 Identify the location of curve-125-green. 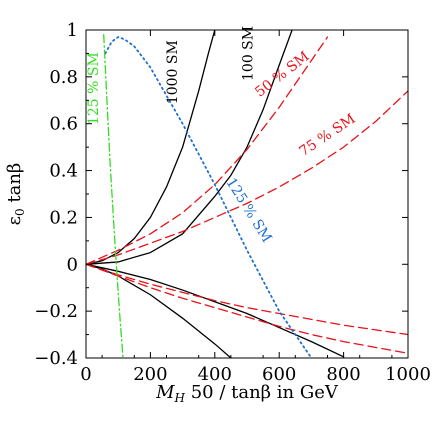
(113, 196).